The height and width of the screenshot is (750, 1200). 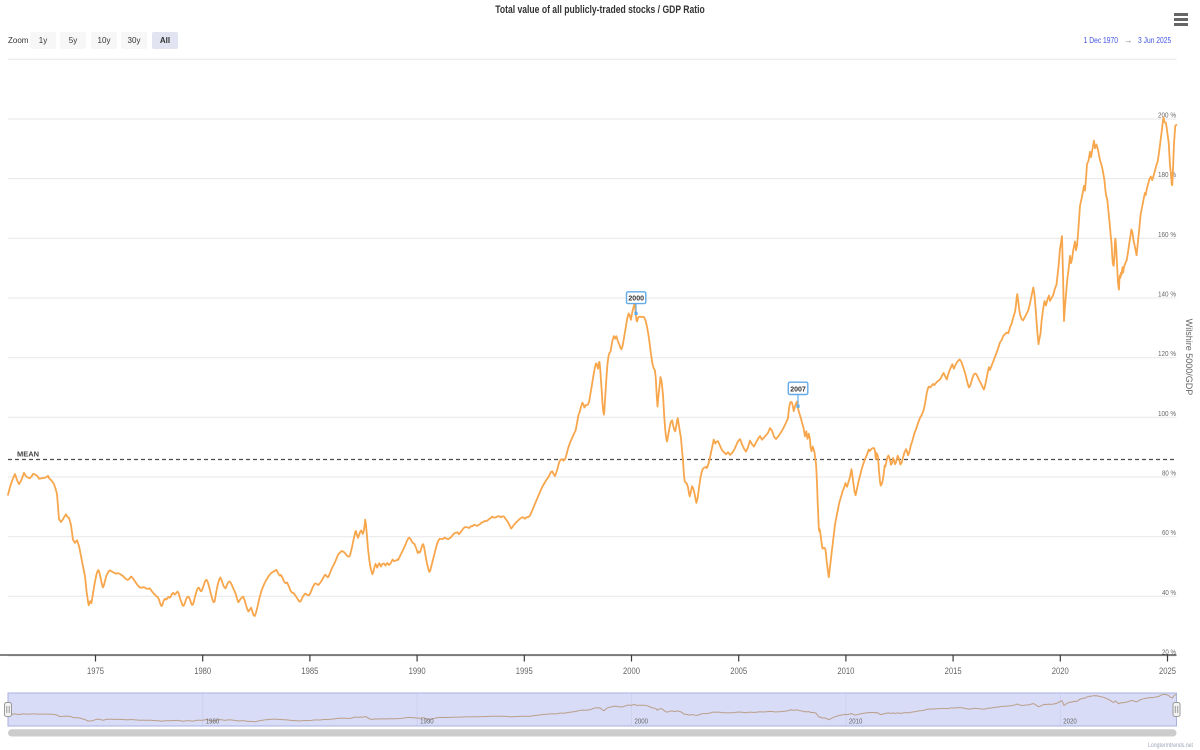 I want to click on svg-text: 200 %, so click(x=1167, y=115).